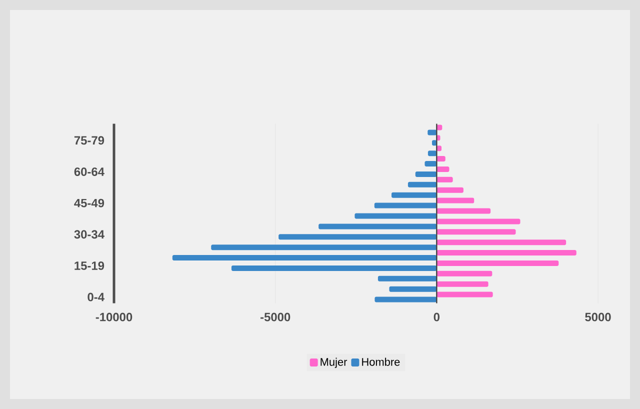 The height and width of the screenshot is (409, 640). Describe the element at coordinates (334, 363) in the screenshot. I see `legend-label: Mujer` at that location.